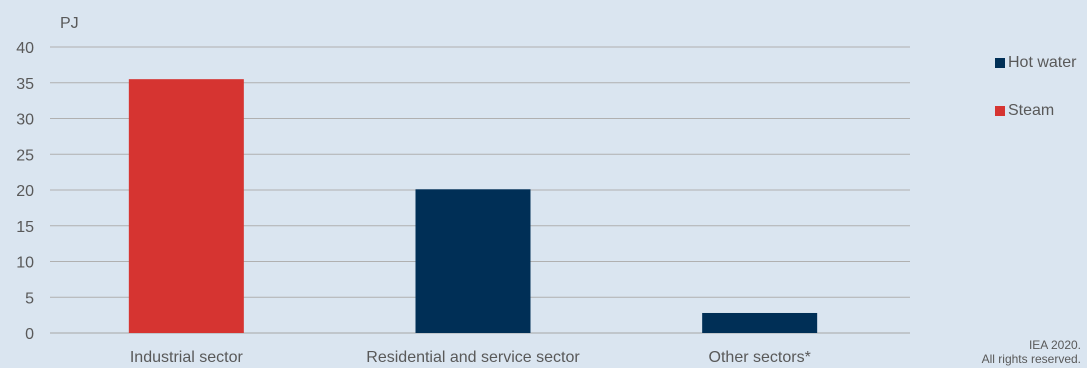 The image size is (1087, 368). Describe the element at coordinates (1000, 111) in the screenshot. I see `legend-swatch-steam` at that location.